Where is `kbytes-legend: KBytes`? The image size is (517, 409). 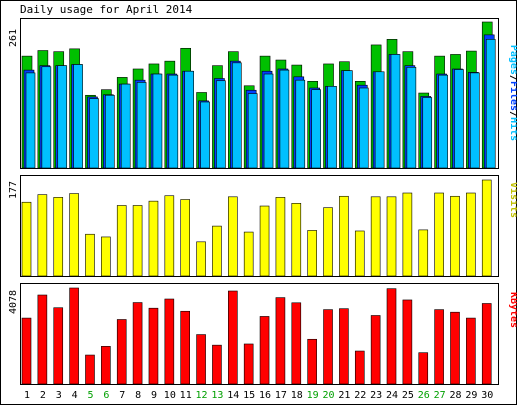 kbytes-legend: KBytes is located at coordinates (512, 310).